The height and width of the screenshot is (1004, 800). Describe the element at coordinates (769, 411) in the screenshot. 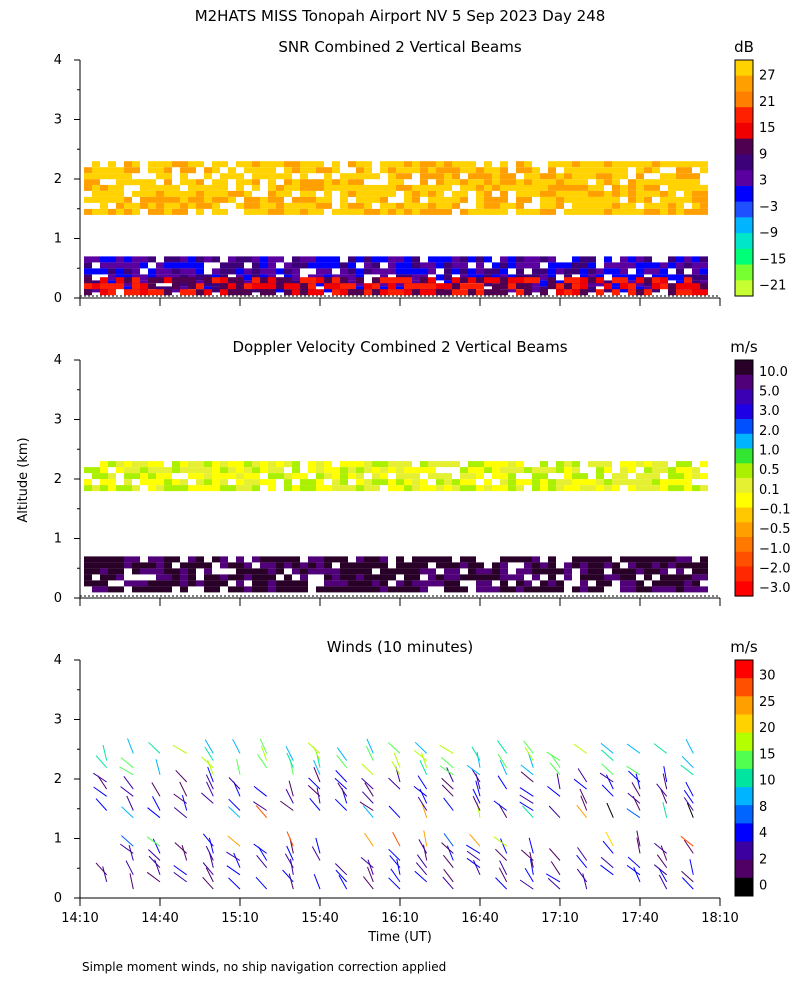

I see `colorbar-tick-label: 3.0` at that location.